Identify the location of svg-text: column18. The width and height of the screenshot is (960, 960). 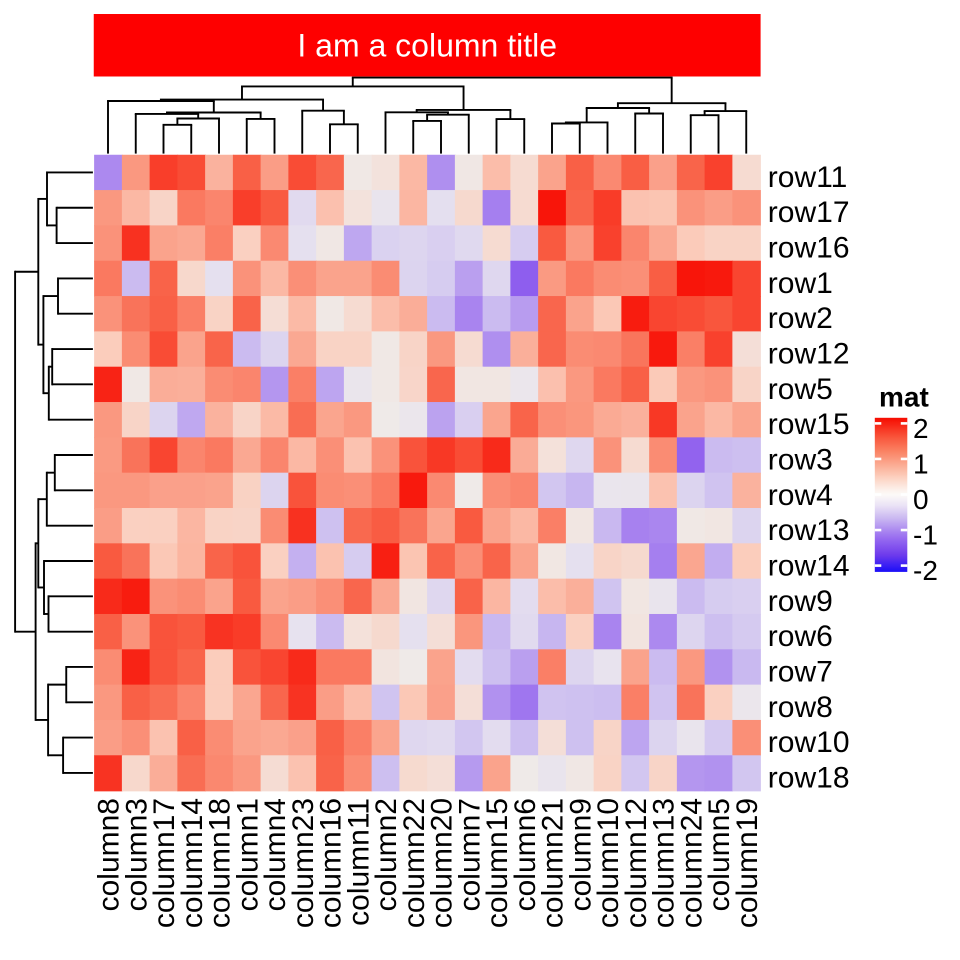
(220, 863).